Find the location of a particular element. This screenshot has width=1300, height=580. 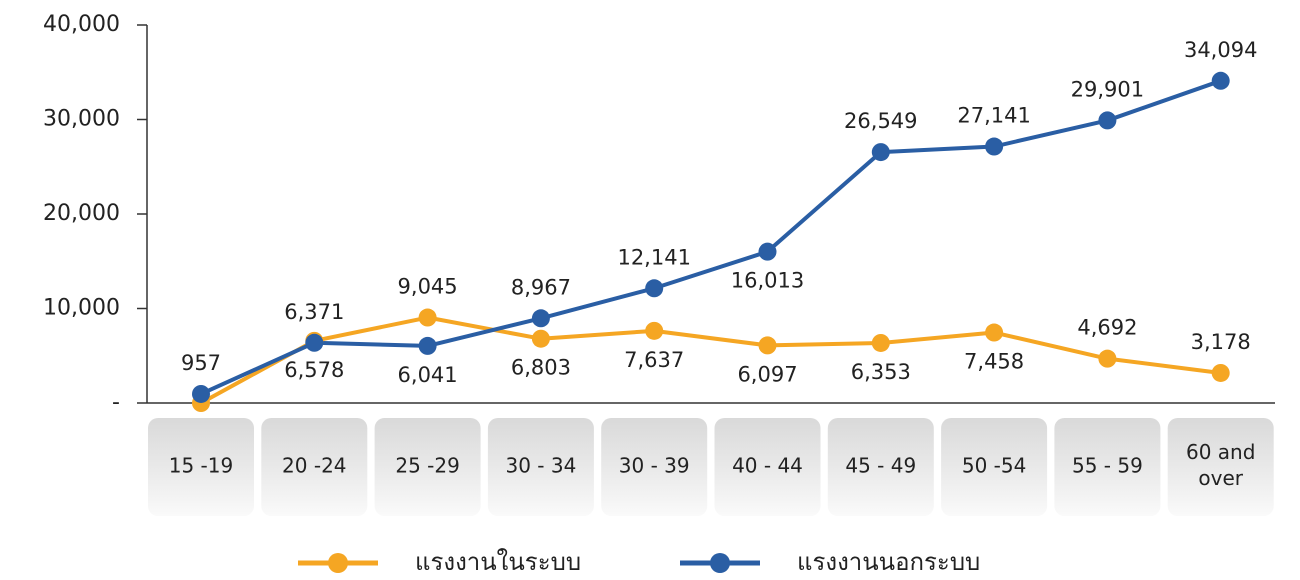

x-tick-label: 60 and over is located at coordinates (1220, 465).